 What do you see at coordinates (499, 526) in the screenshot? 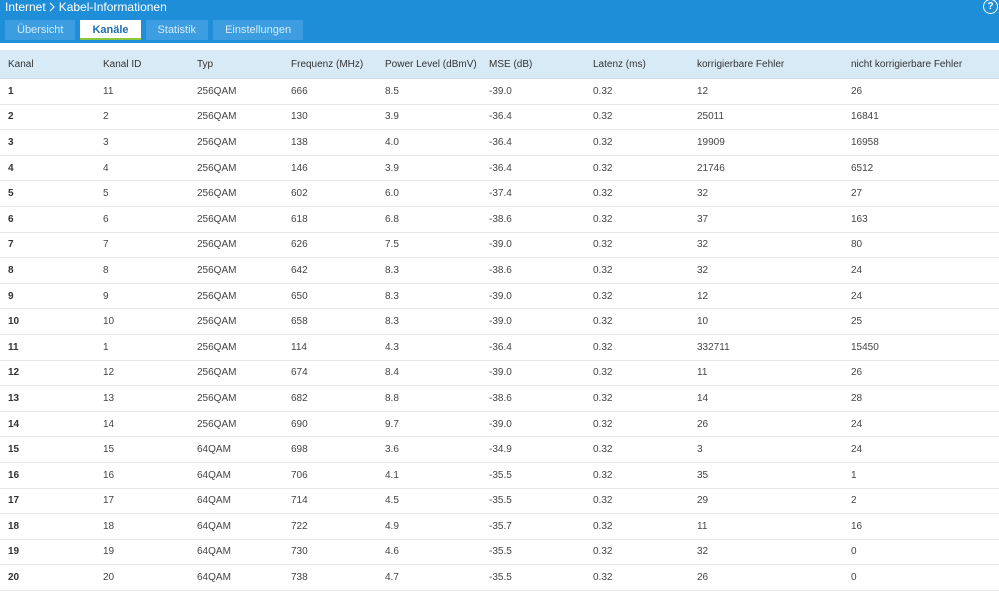
I see `table-row: 18 18 64QAM 722 4.9 -35.7 0.32 11 16` at bounding box center [499, 526].